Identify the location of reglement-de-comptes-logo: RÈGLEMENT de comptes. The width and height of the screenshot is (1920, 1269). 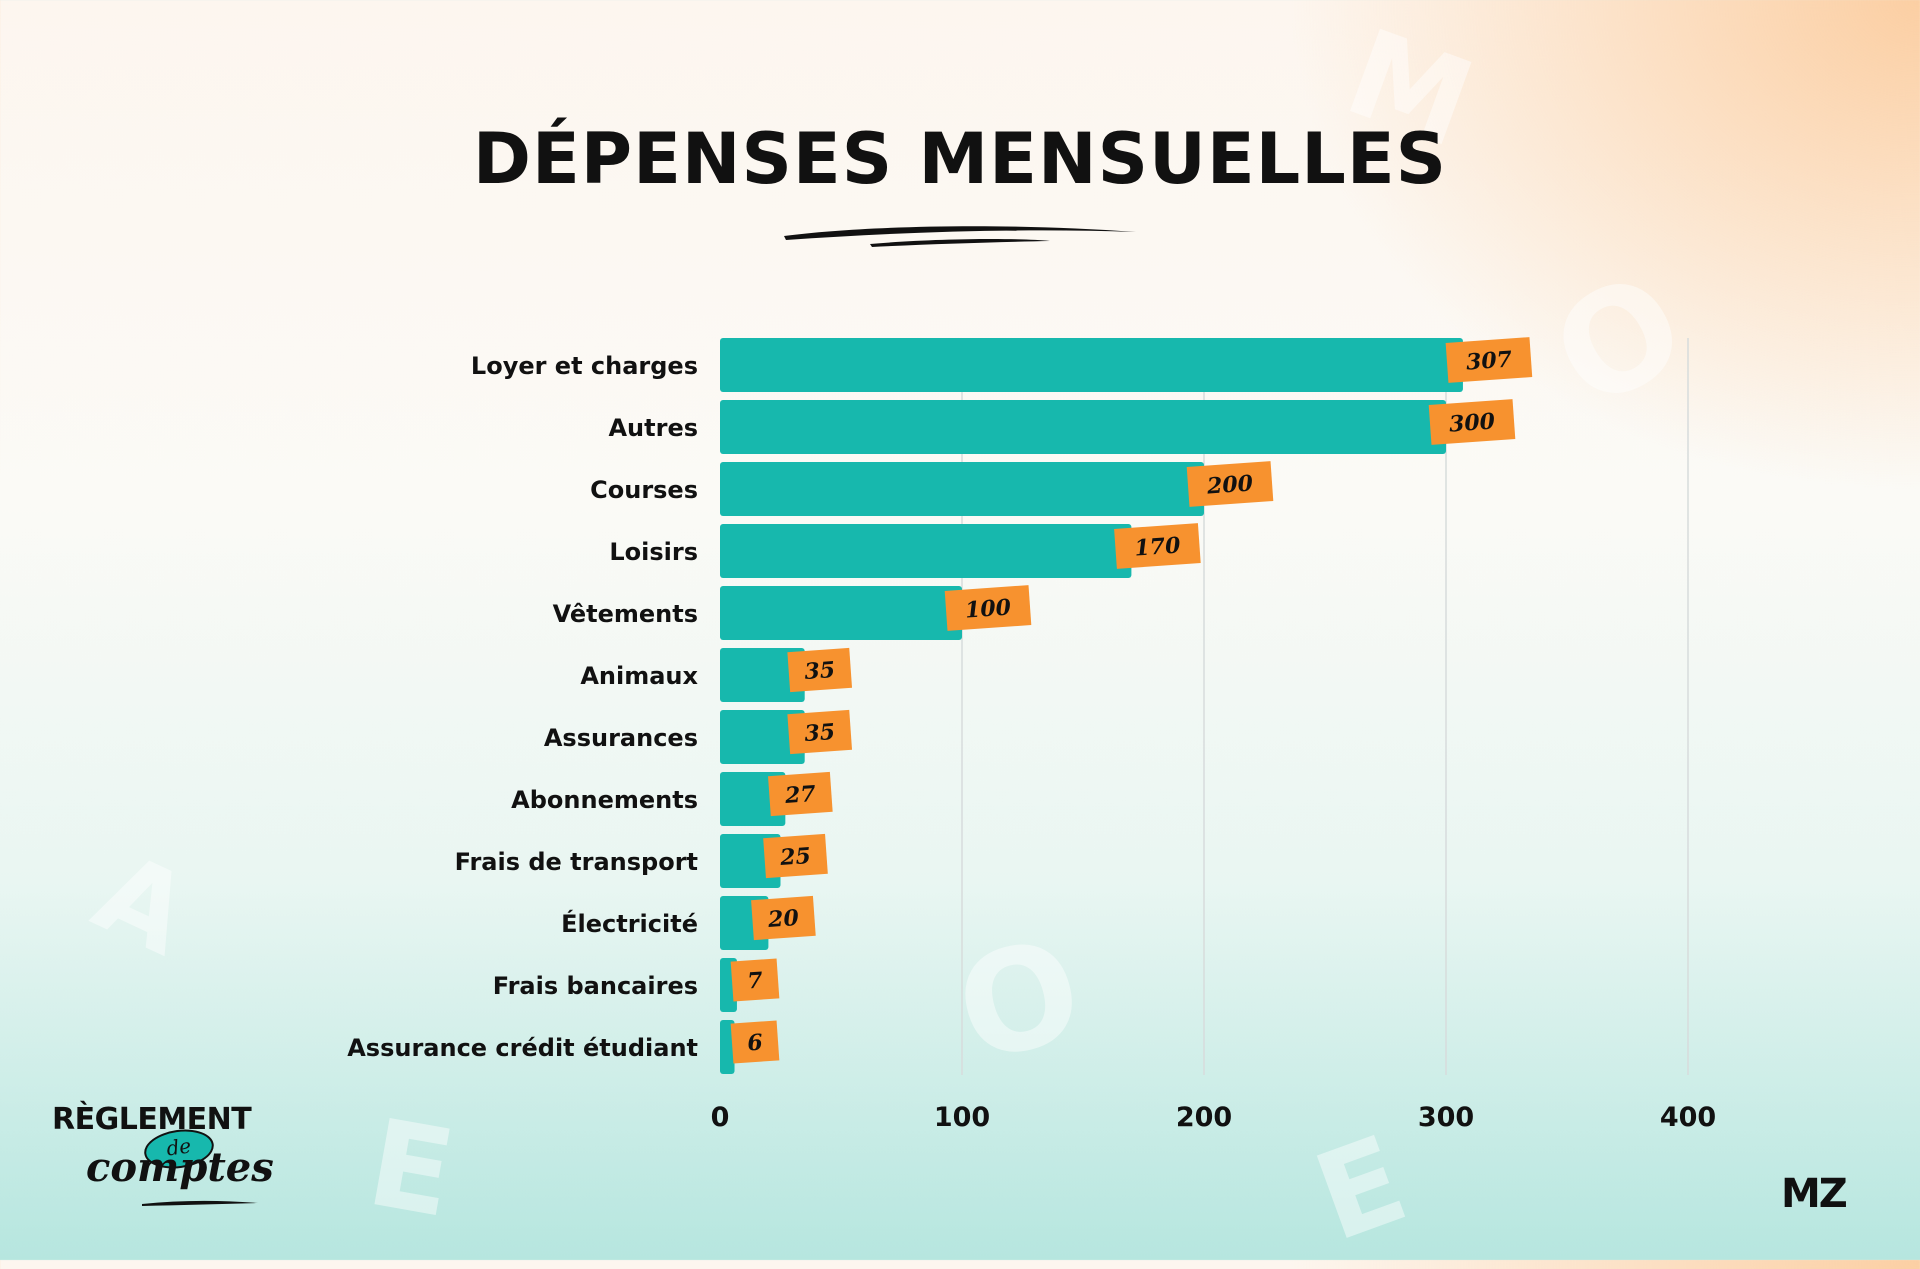
(174, 1156).